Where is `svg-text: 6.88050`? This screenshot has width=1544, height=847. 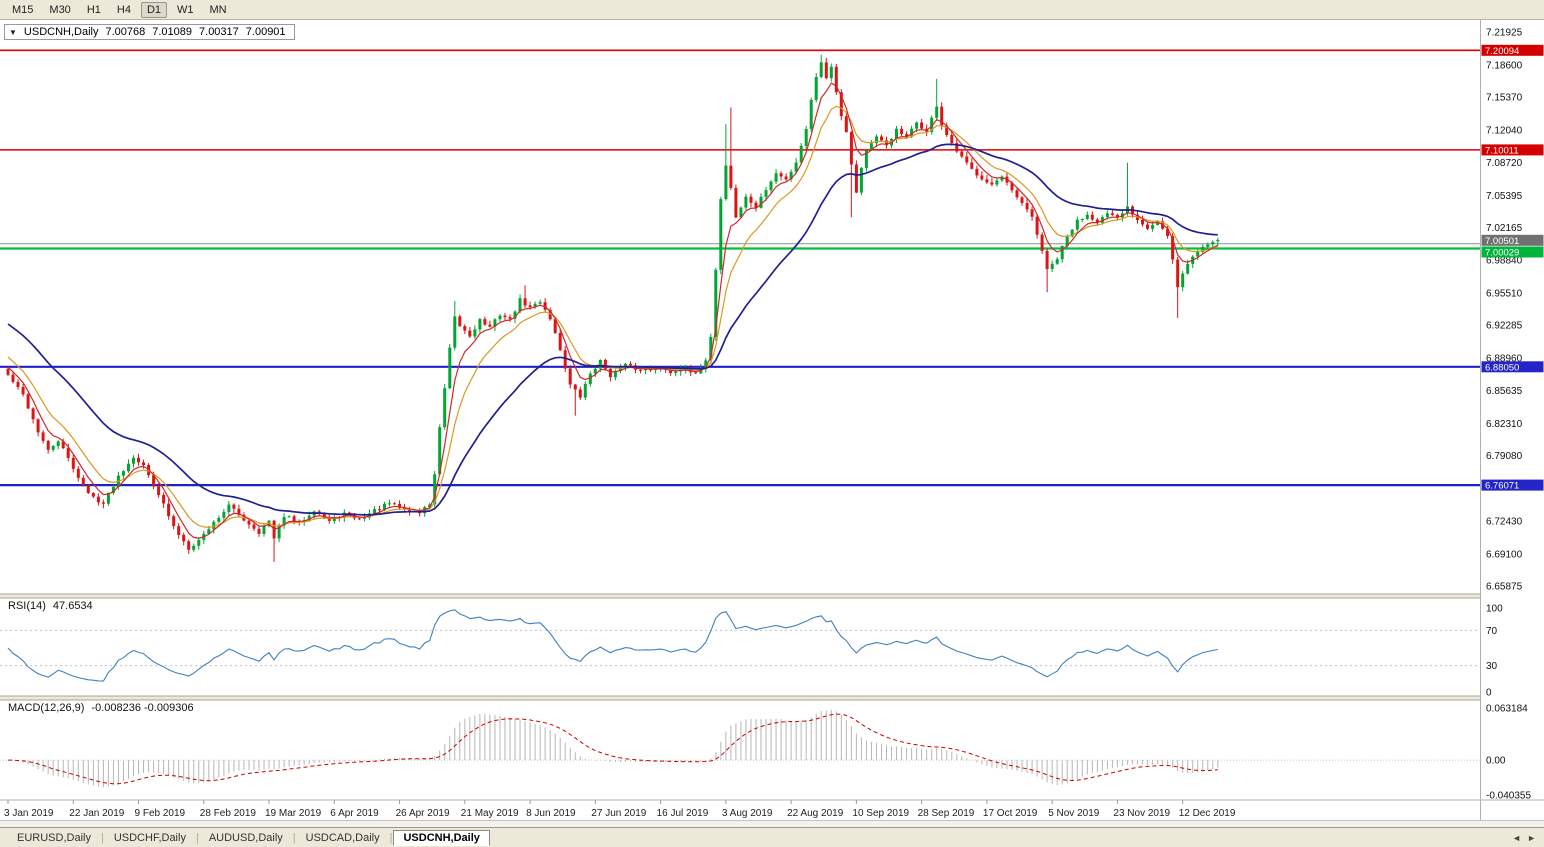
svg-text: 6.88050 is located at coordinates (1502, 367).